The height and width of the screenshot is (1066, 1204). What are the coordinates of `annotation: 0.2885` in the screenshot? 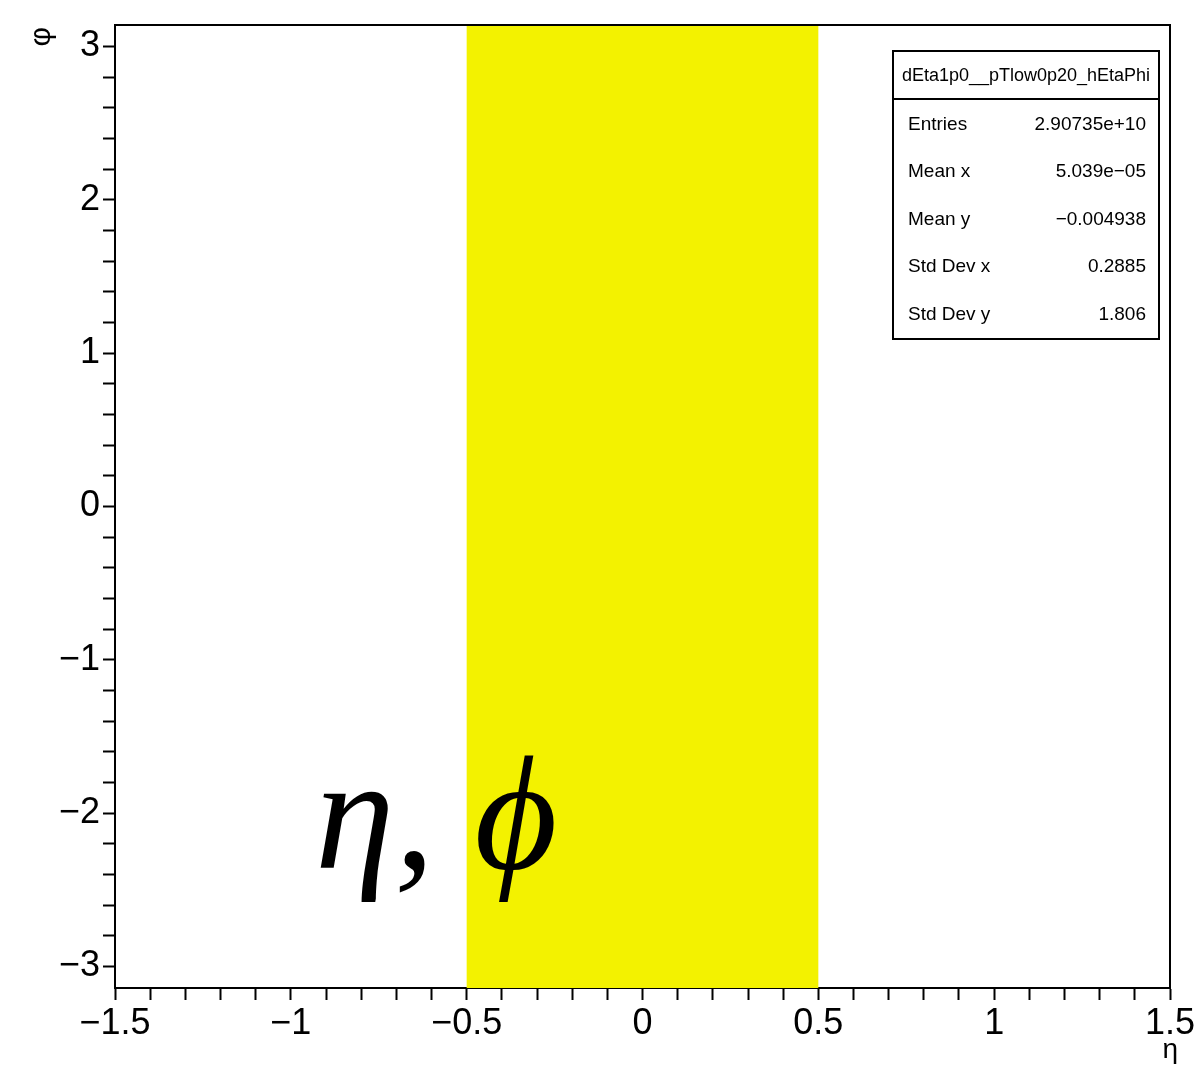 It's located at (1116, 266).